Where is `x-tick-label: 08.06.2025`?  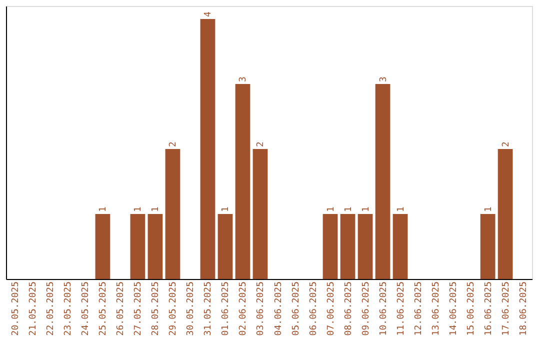
x-tick-label: 08.06.2025 is located at coordinates (349, 309).